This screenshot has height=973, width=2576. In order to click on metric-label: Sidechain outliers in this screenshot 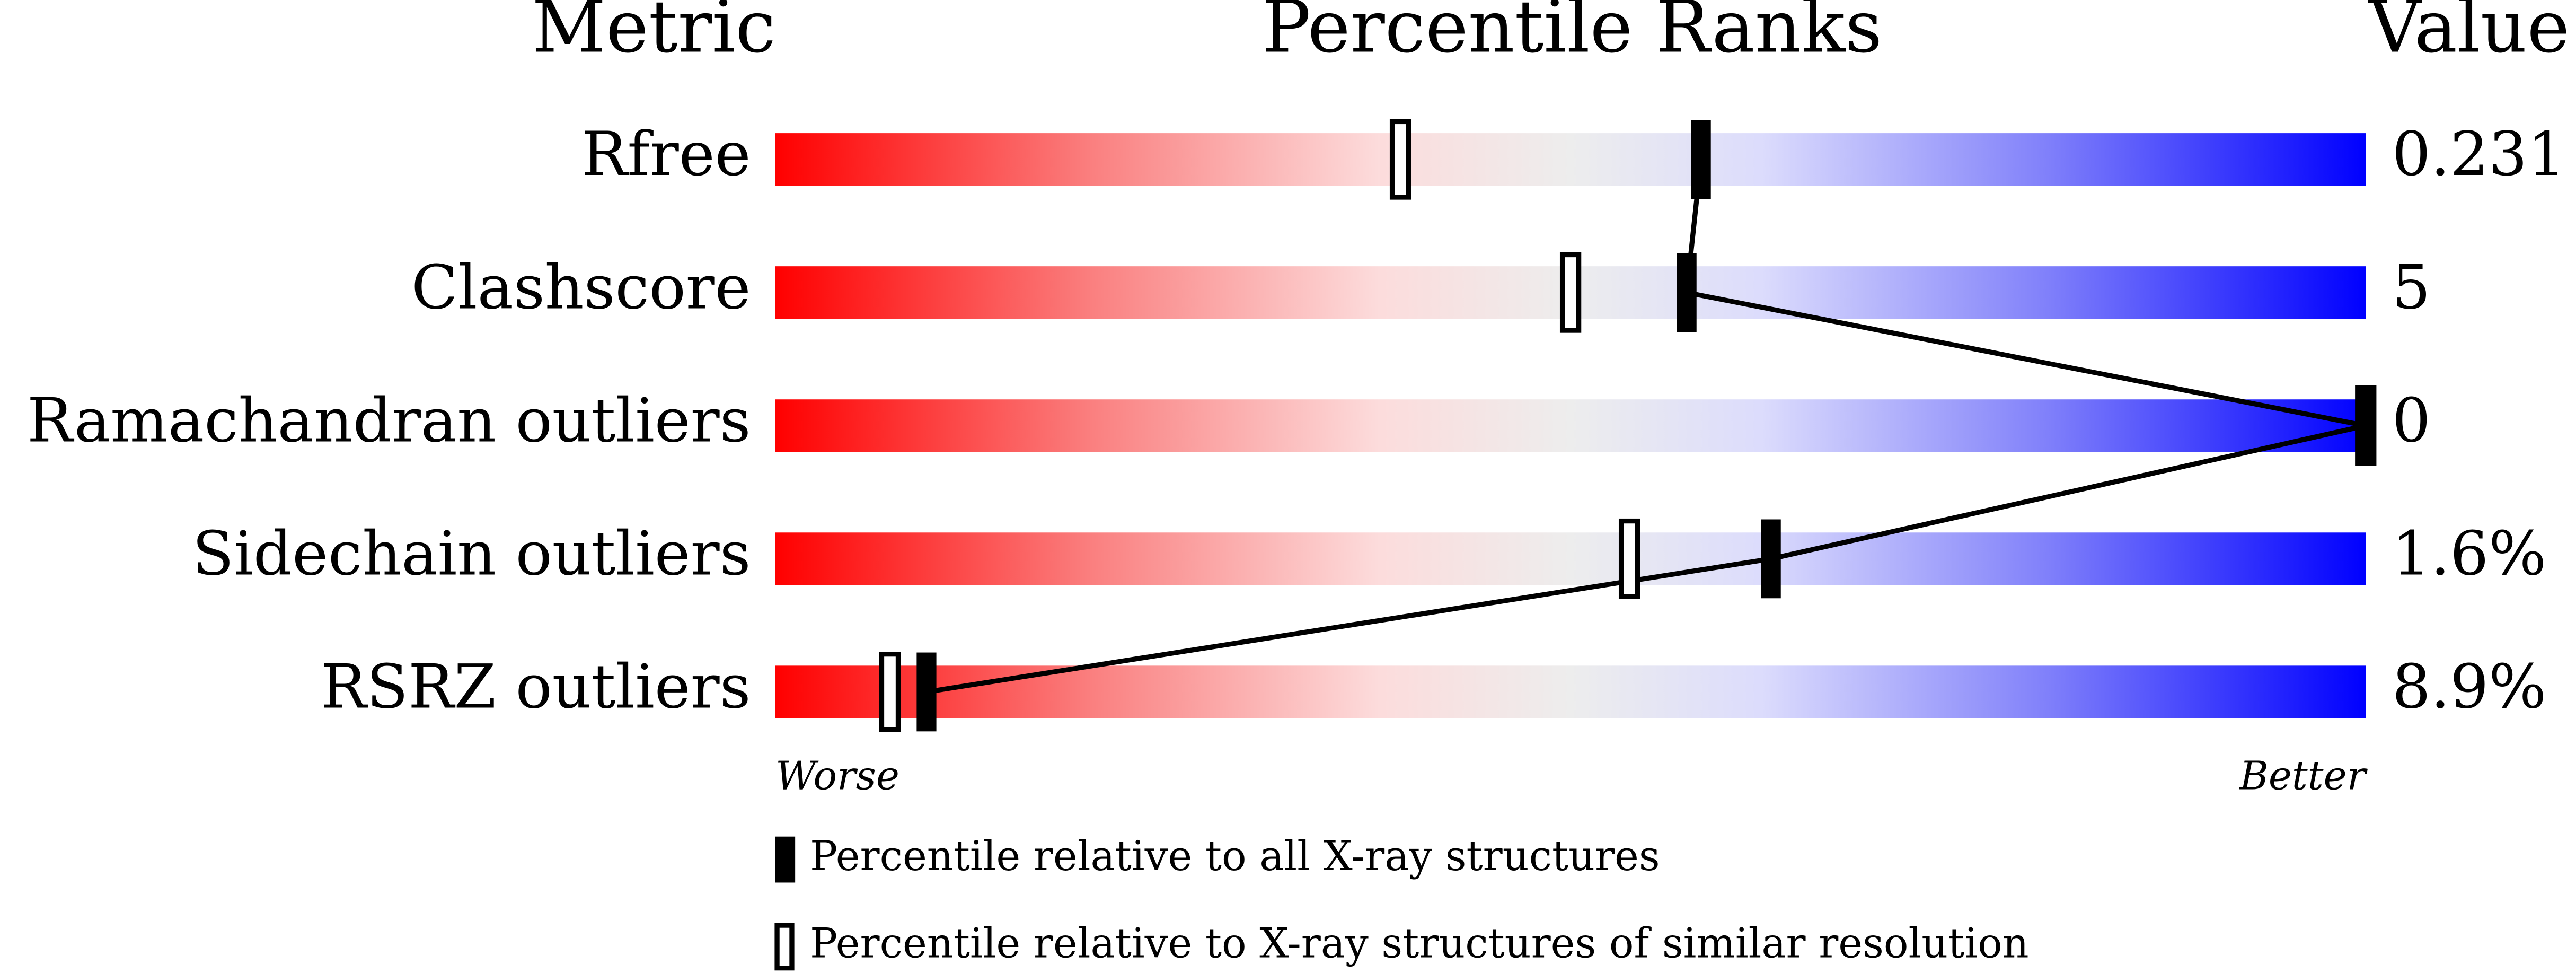, I will do `click(471, 554)`.